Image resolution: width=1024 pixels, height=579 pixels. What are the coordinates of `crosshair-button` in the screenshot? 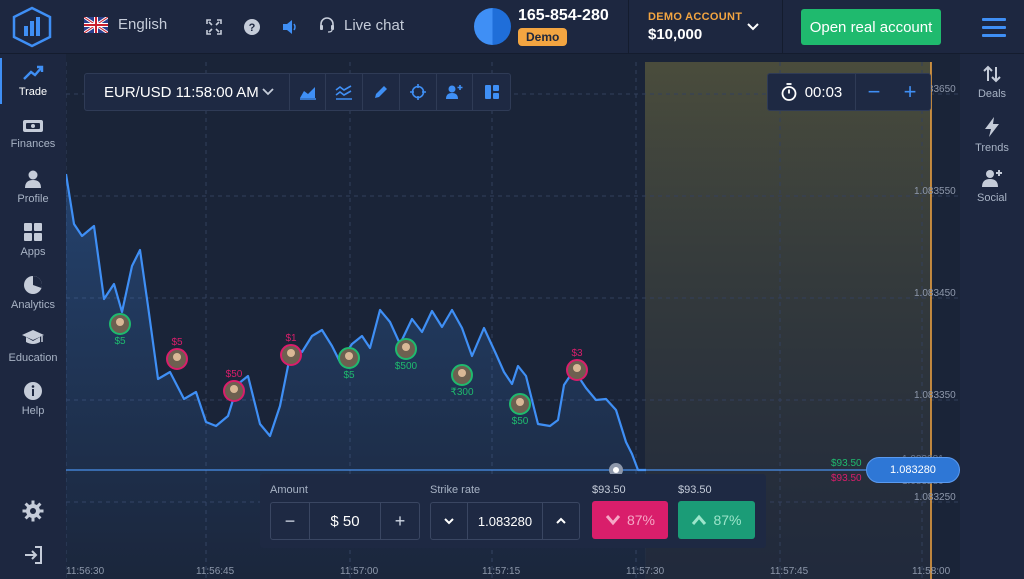 It's located at (418, 92).